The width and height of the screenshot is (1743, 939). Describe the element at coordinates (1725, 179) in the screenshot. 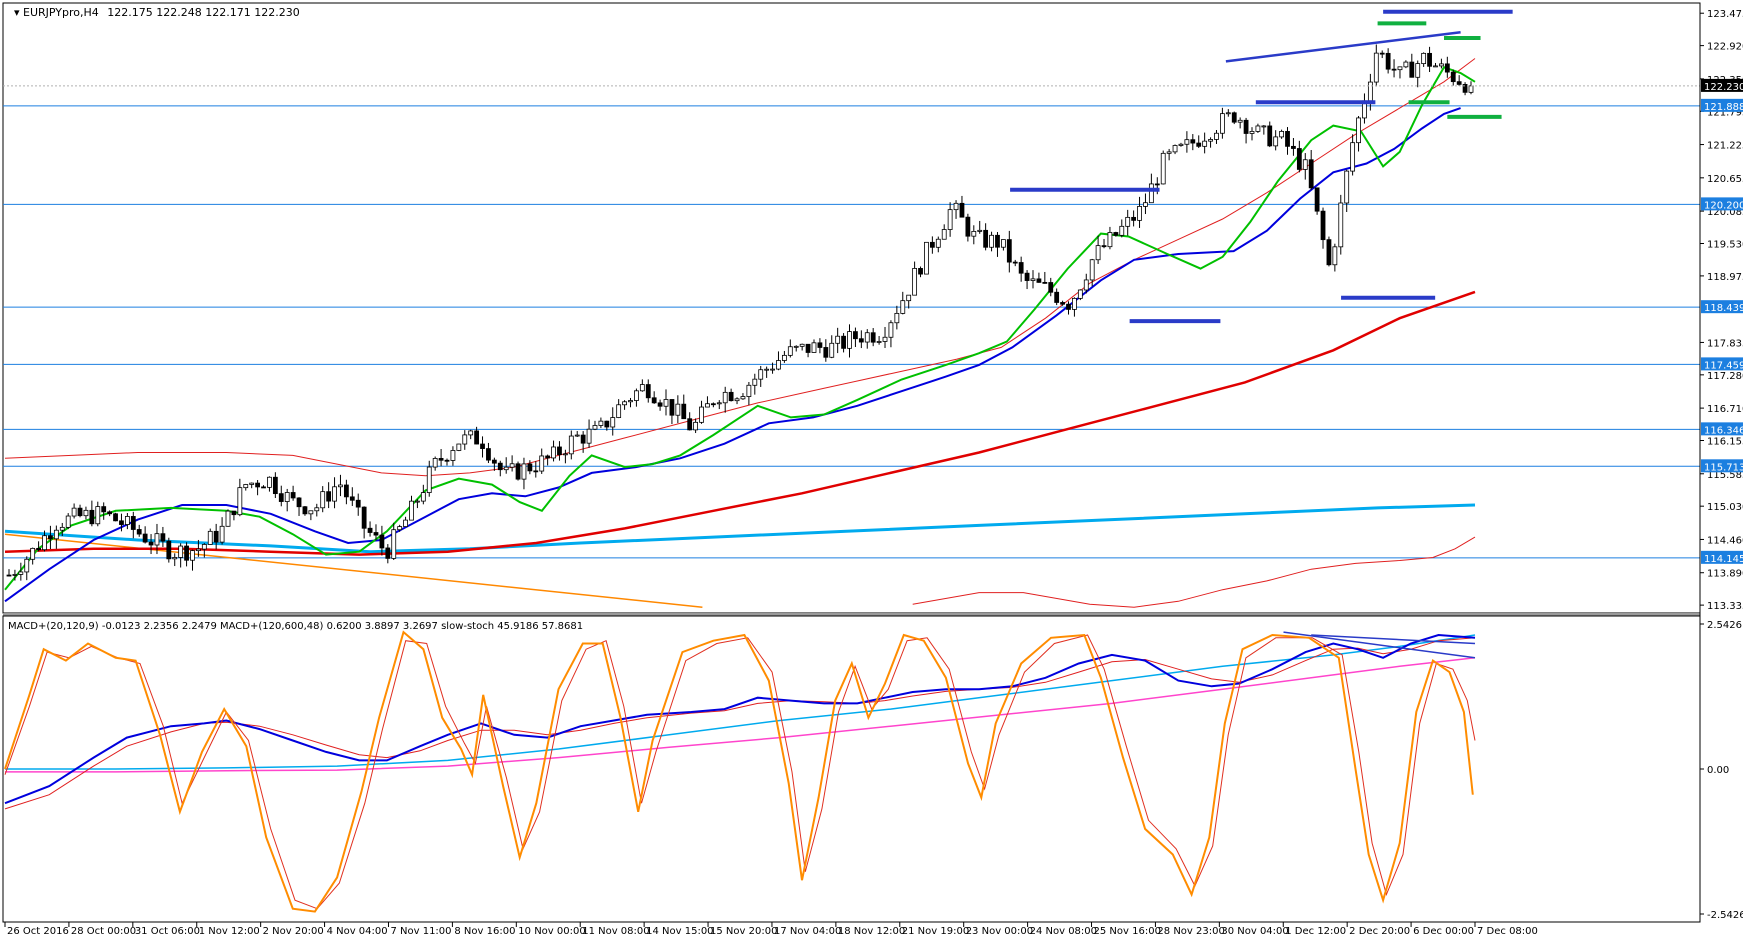

I see `price-tick-label: 120.655` at that location.